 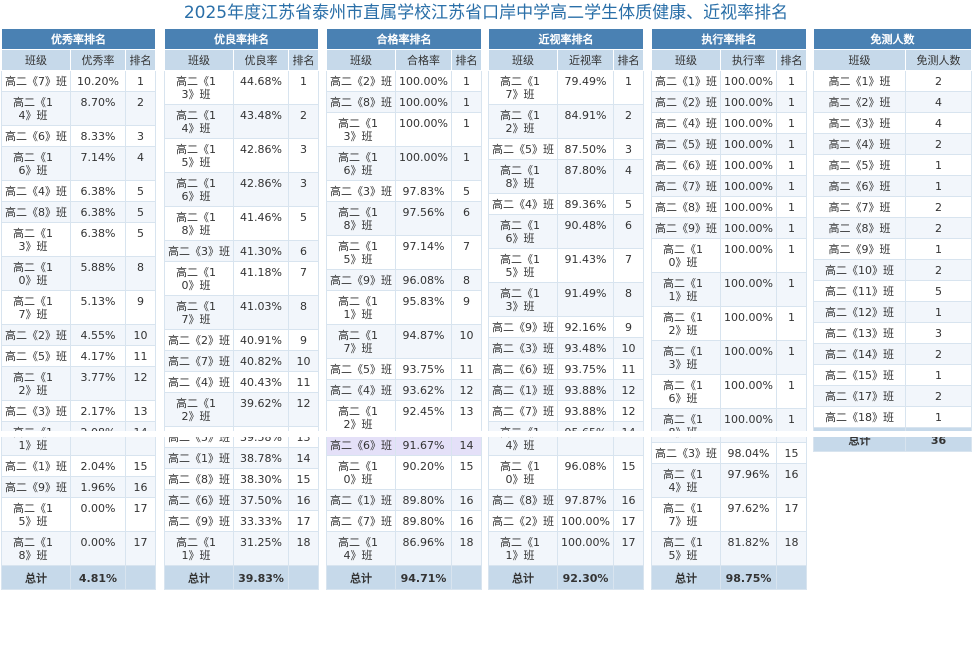 I want to click on table-row: 高二《8》班 100.00% 1, so click(x=729, y=207).